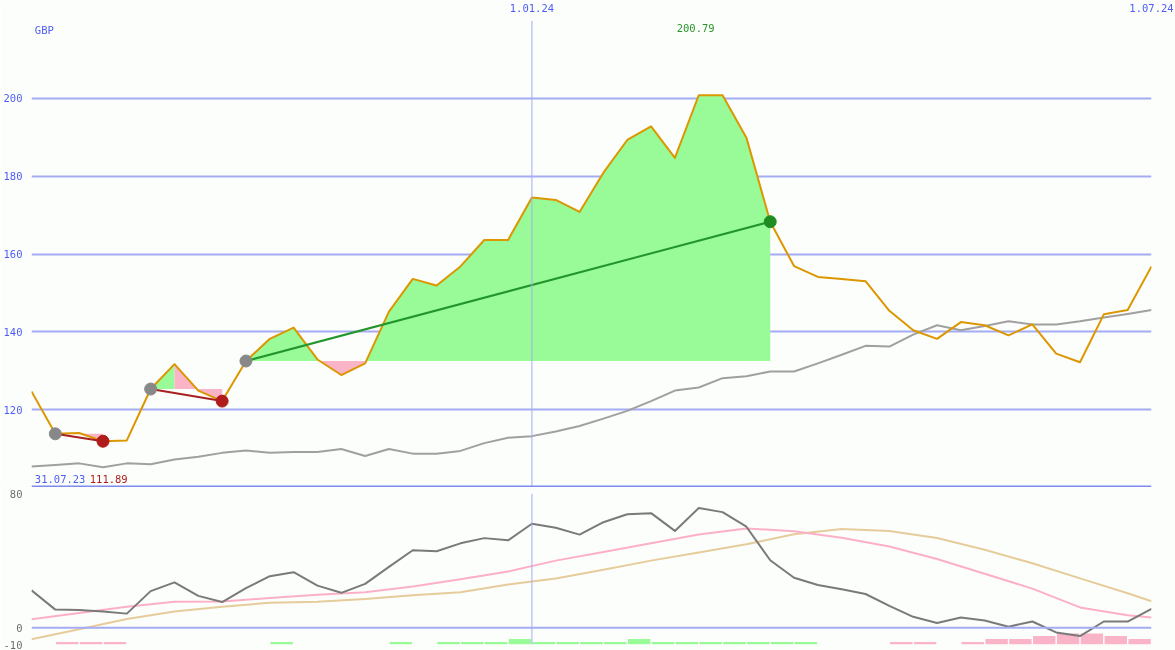 This screenshot has width=1175, height=650. What do you see at coordinates (16, 493) in the screenshot?
I see `y-tick-label: 80` at bounding box center [16, 493].